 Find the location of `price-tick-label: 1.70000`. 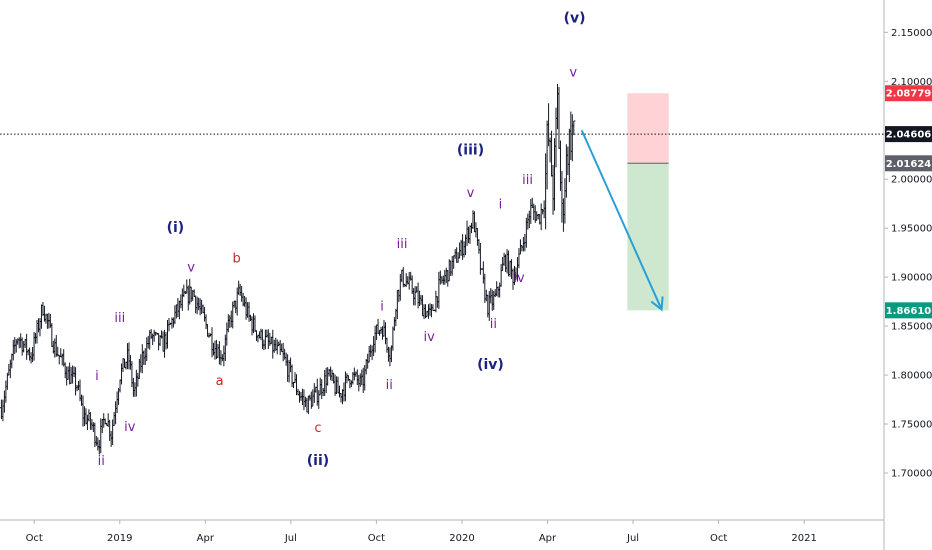

price-tick-label: 1.70000 is located at coordinates (911, 473).